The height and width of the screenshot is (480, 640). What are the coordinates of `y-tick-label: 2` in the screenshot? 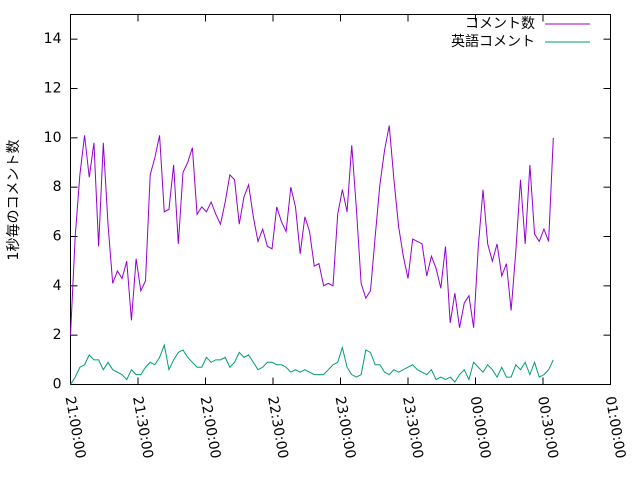 It's located at (57, 335).